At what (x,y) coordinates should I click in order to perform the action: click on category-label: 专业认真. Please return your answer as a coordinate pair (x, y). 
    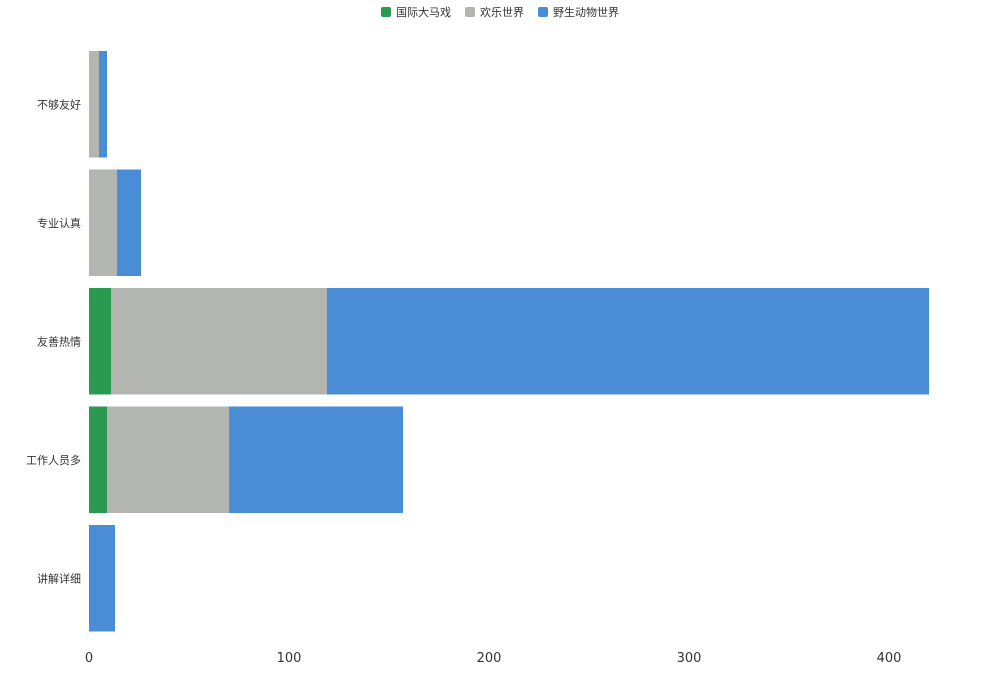
    Looking at the image, I should click on (59, 223).